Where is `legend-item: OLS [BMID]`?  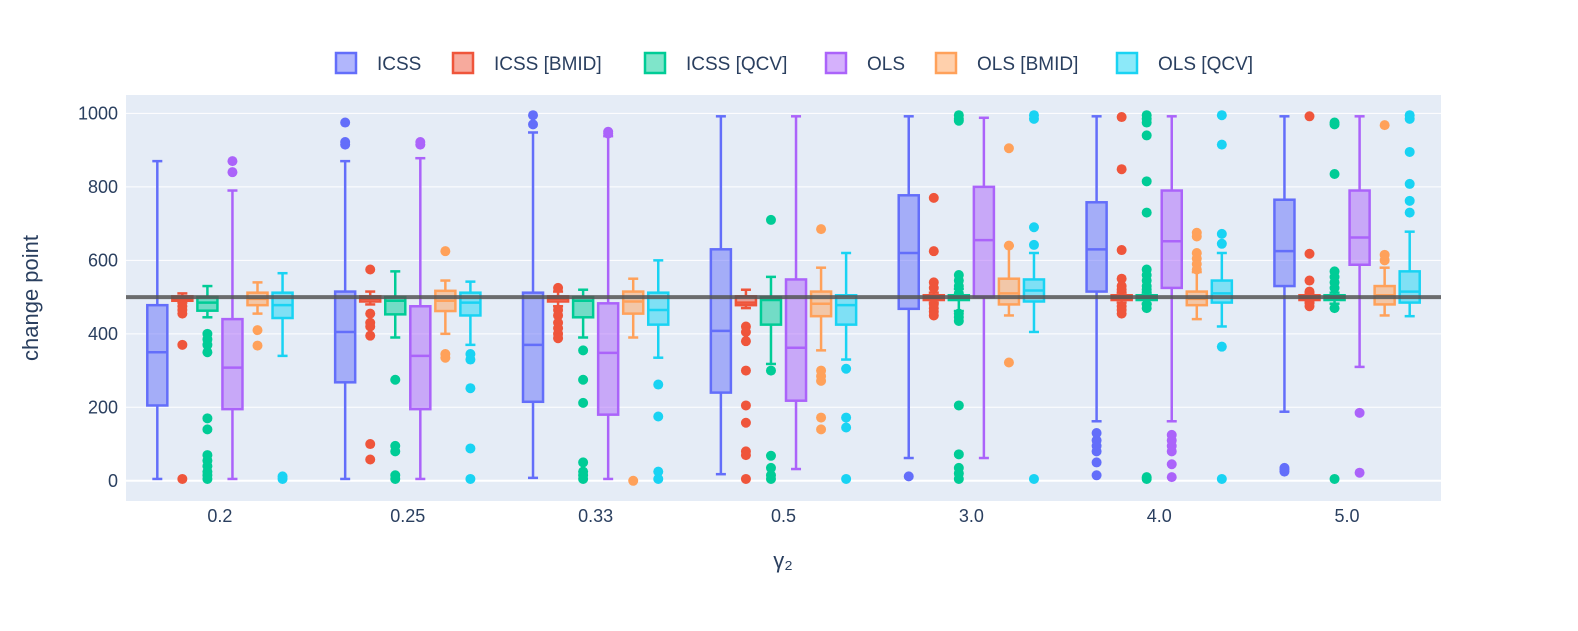 legend-item: OLS [BMID] is located at coordinates (1006, 63).